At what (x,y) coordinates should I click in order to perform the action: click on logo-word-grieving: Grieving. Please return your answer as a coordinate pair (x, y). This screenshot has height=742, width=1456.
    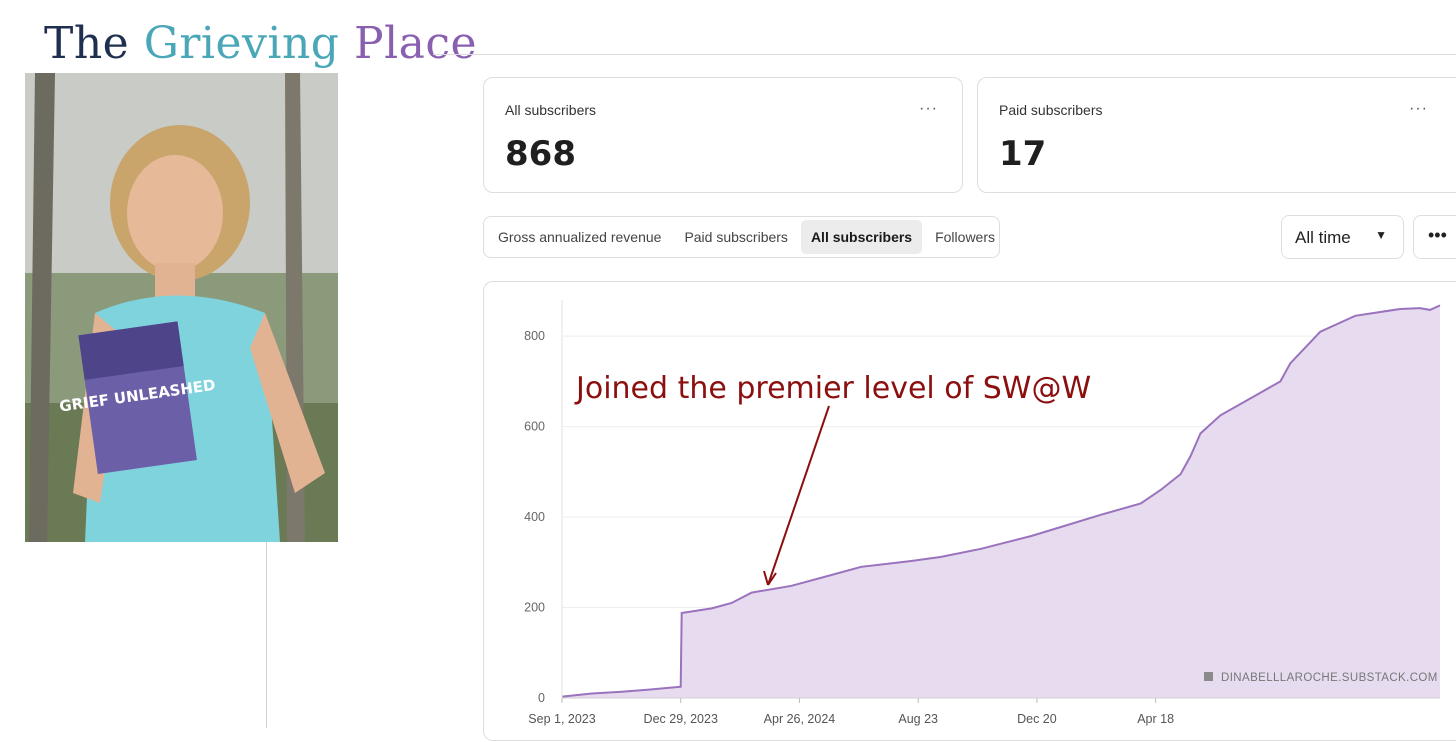
    Looking at the image, I should click on (241, 43).